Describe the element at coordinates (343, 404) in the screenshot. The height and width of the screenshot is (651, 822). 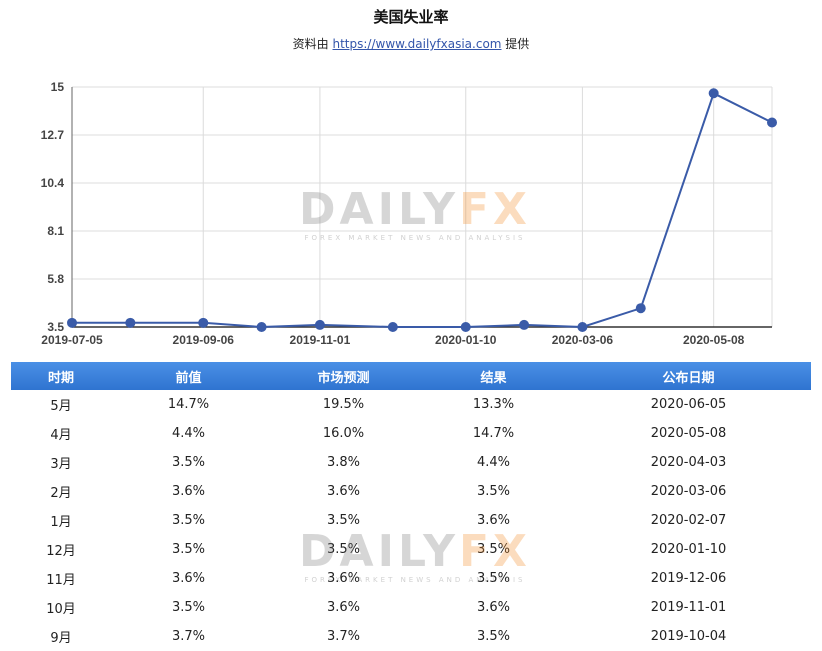
I see `cell-forecast: 19.5%` at that location.